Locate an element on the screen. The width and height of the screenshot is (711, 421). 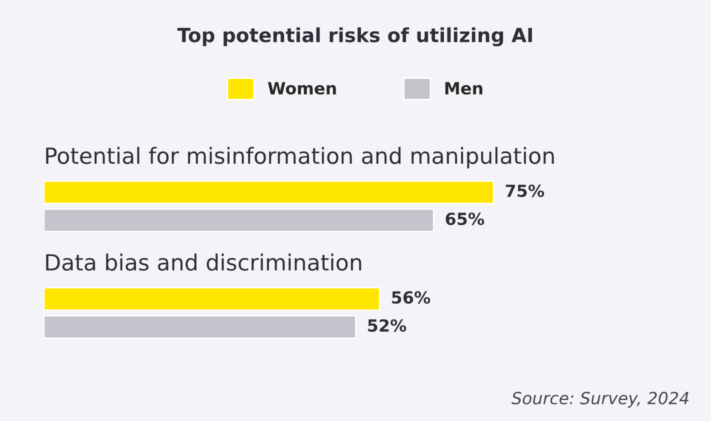
data-label: 56% is located at coordinates (411, 297).